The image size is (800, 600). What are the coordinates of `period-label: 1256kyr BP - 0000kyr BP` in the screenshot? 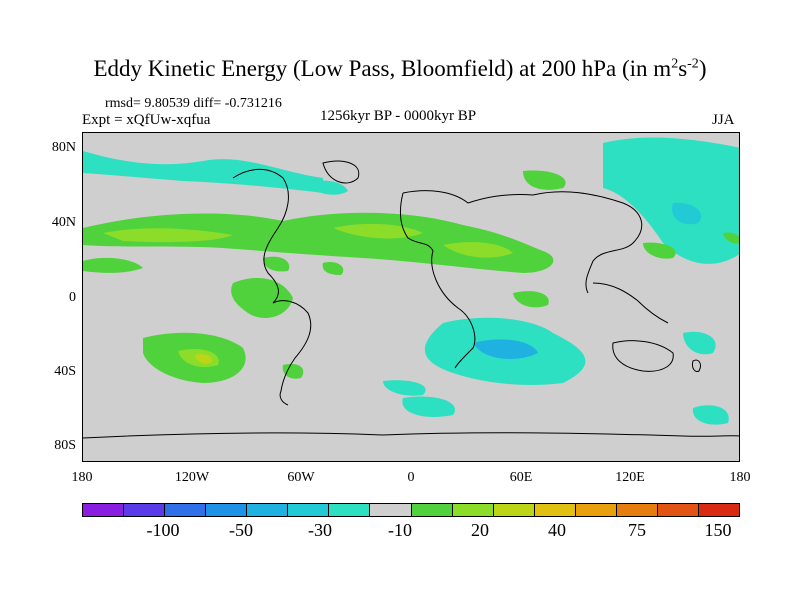 It's located at (398, 116).